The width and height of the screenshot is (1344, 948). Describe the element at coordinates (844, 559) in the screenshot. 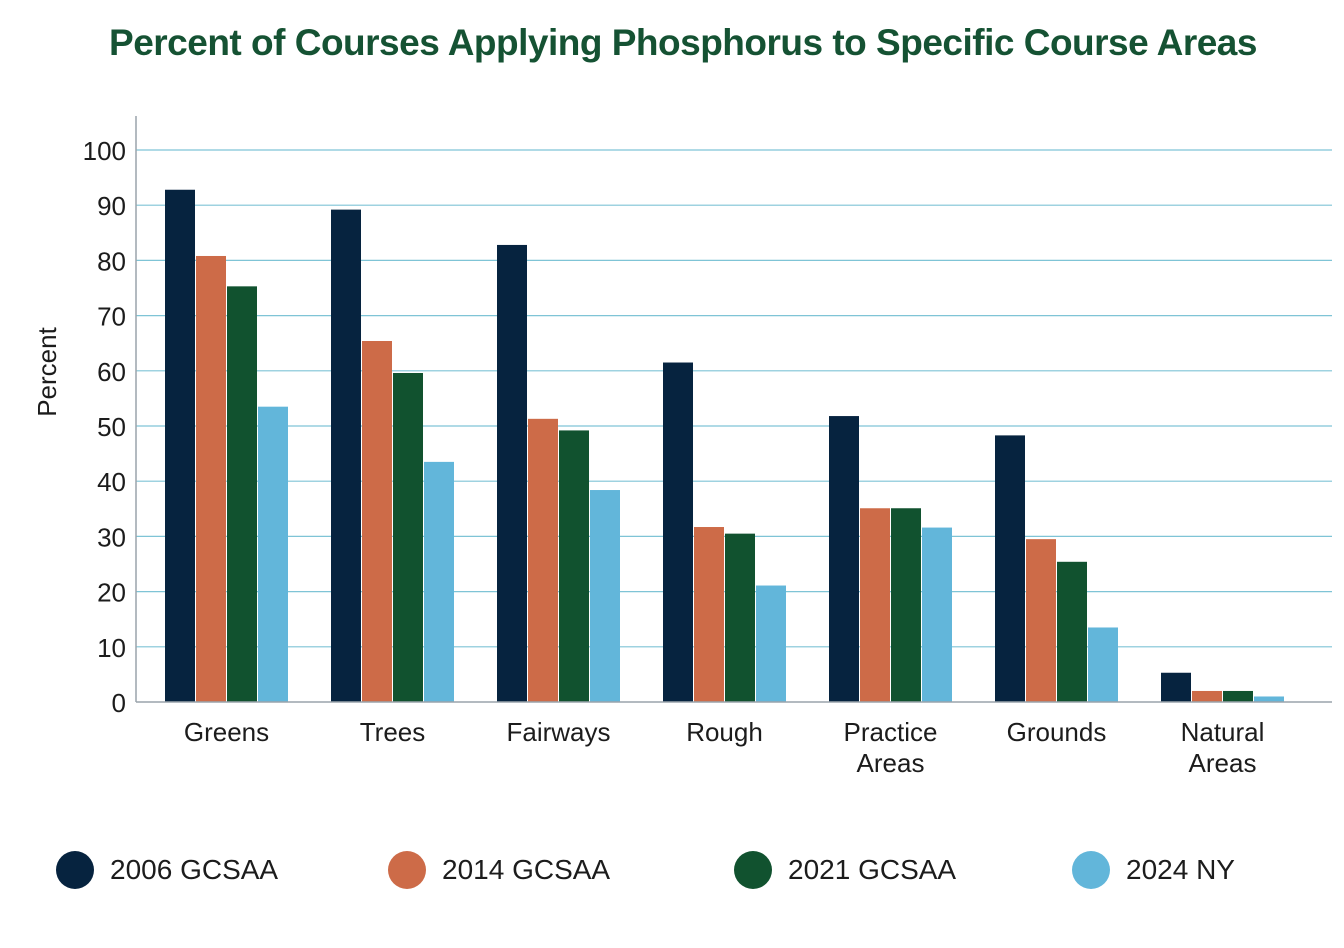

I see `bar-practice-areas-2006` at that location.